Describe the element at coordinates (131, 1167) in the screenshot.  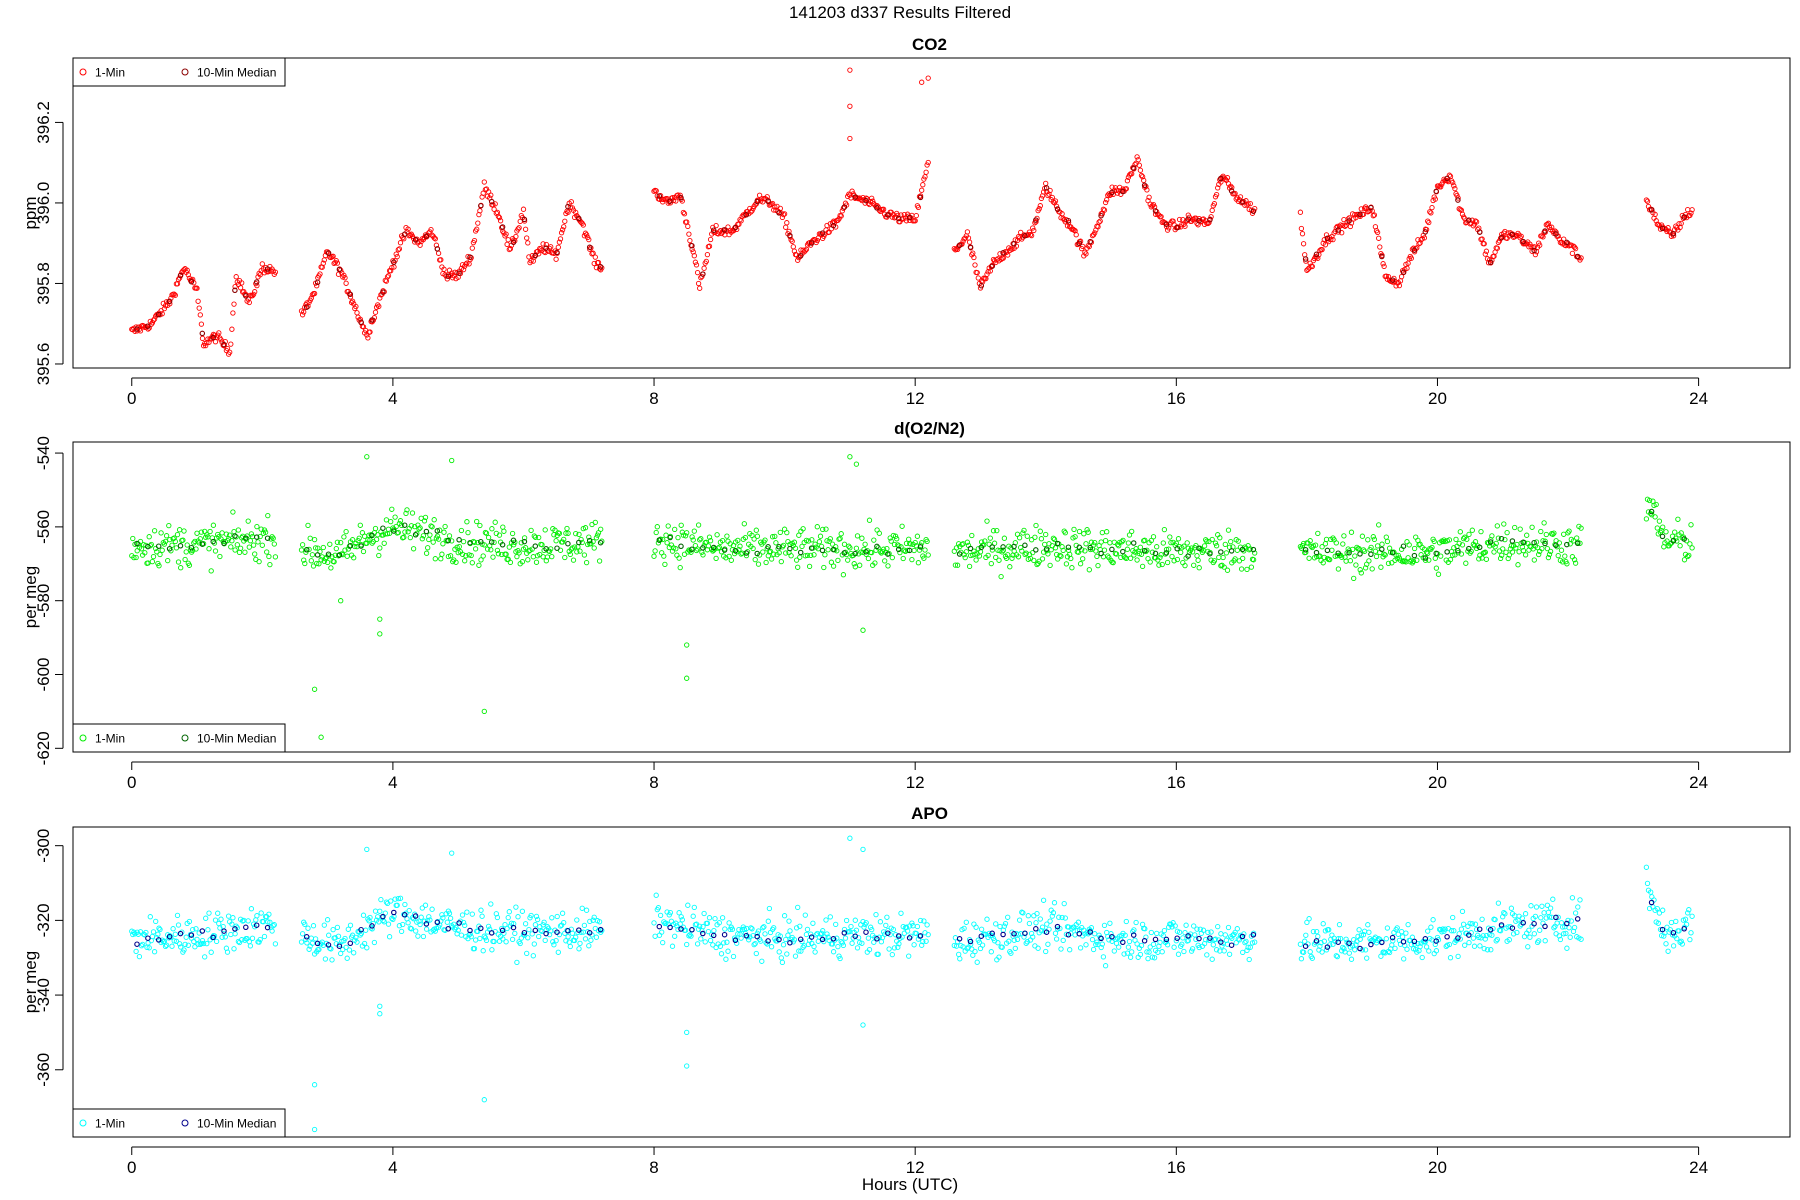
I see `x-tick-label: 0` at that location.